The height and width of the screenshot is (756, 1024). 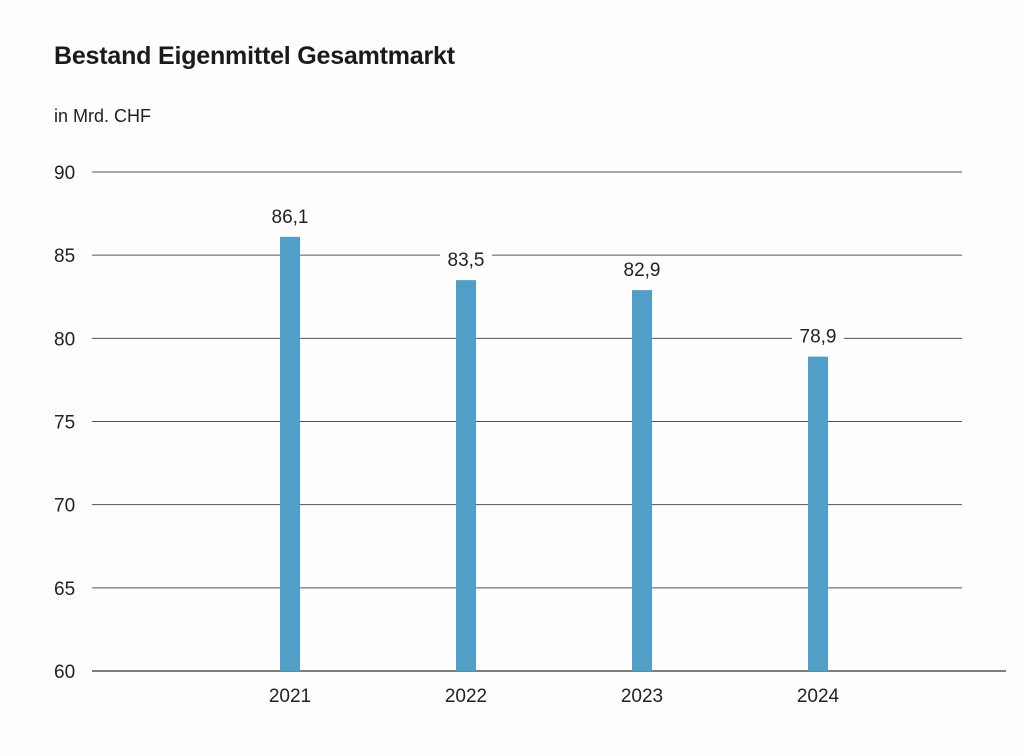 I want to click on data-label-backing-2021, so click(x=290, y=215).